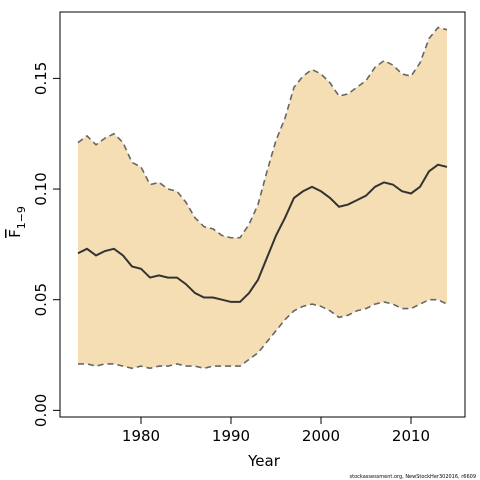  I want to click on lower-bound-line, so click(263, 334).